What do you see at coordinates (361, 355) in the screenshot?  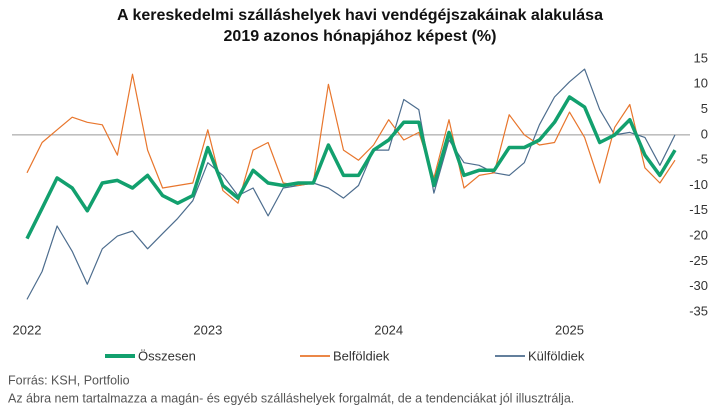 I see `legend-label: Belföldiek` at bounding box center [361, 355].